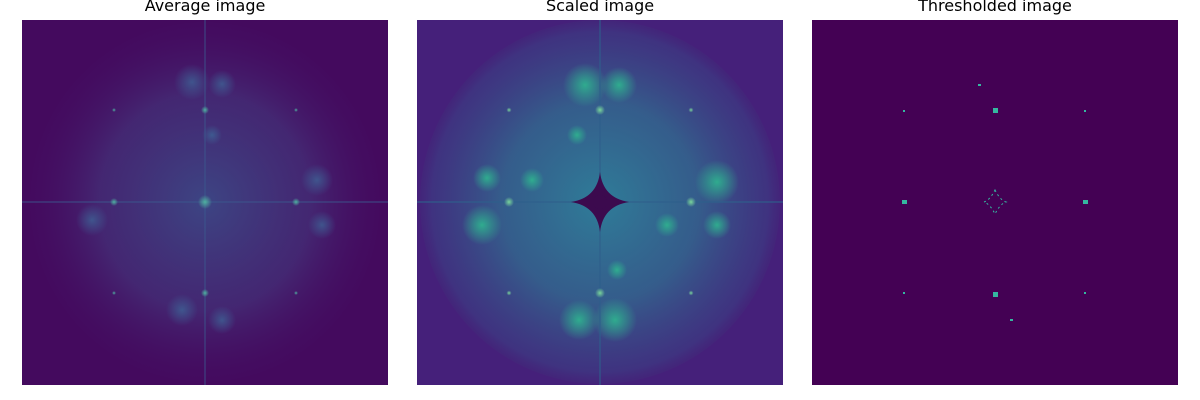 This screenshot has height=400, width=1200. Describe the element at coordinates (205, 7) in the screenshot. I see `panel-title-average: Average image` at that location.